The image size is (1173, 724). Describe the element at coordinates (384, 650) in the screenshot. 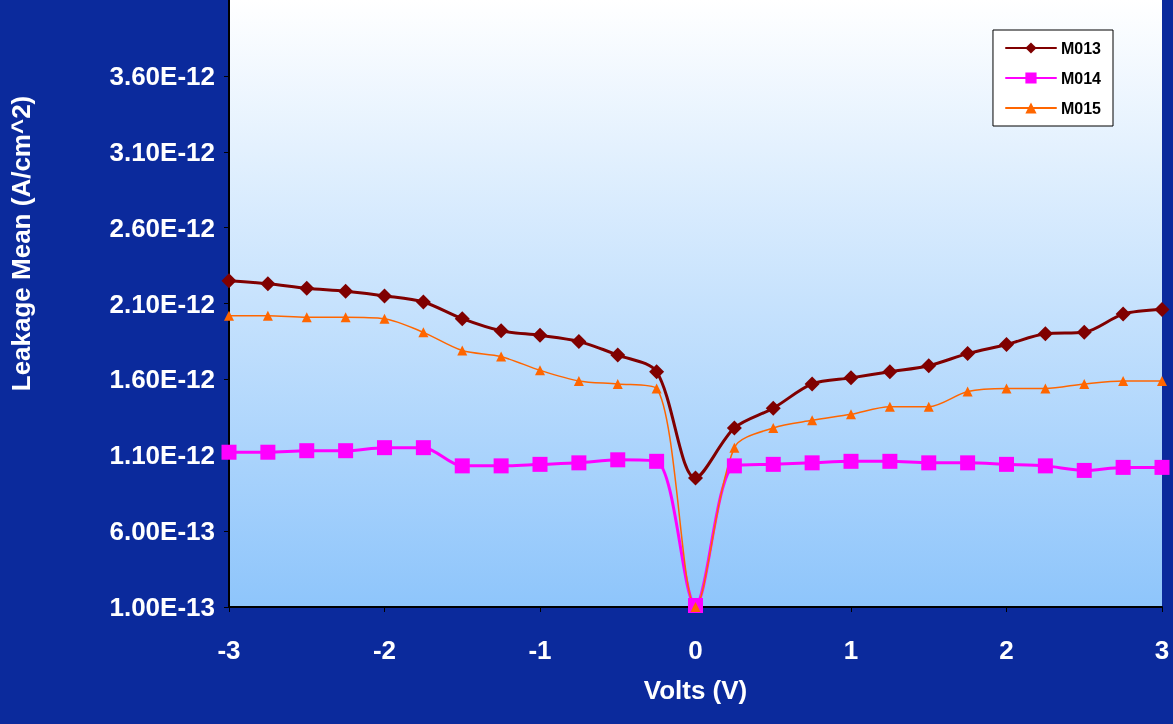

I see `x-tick-label: -2` at that location.